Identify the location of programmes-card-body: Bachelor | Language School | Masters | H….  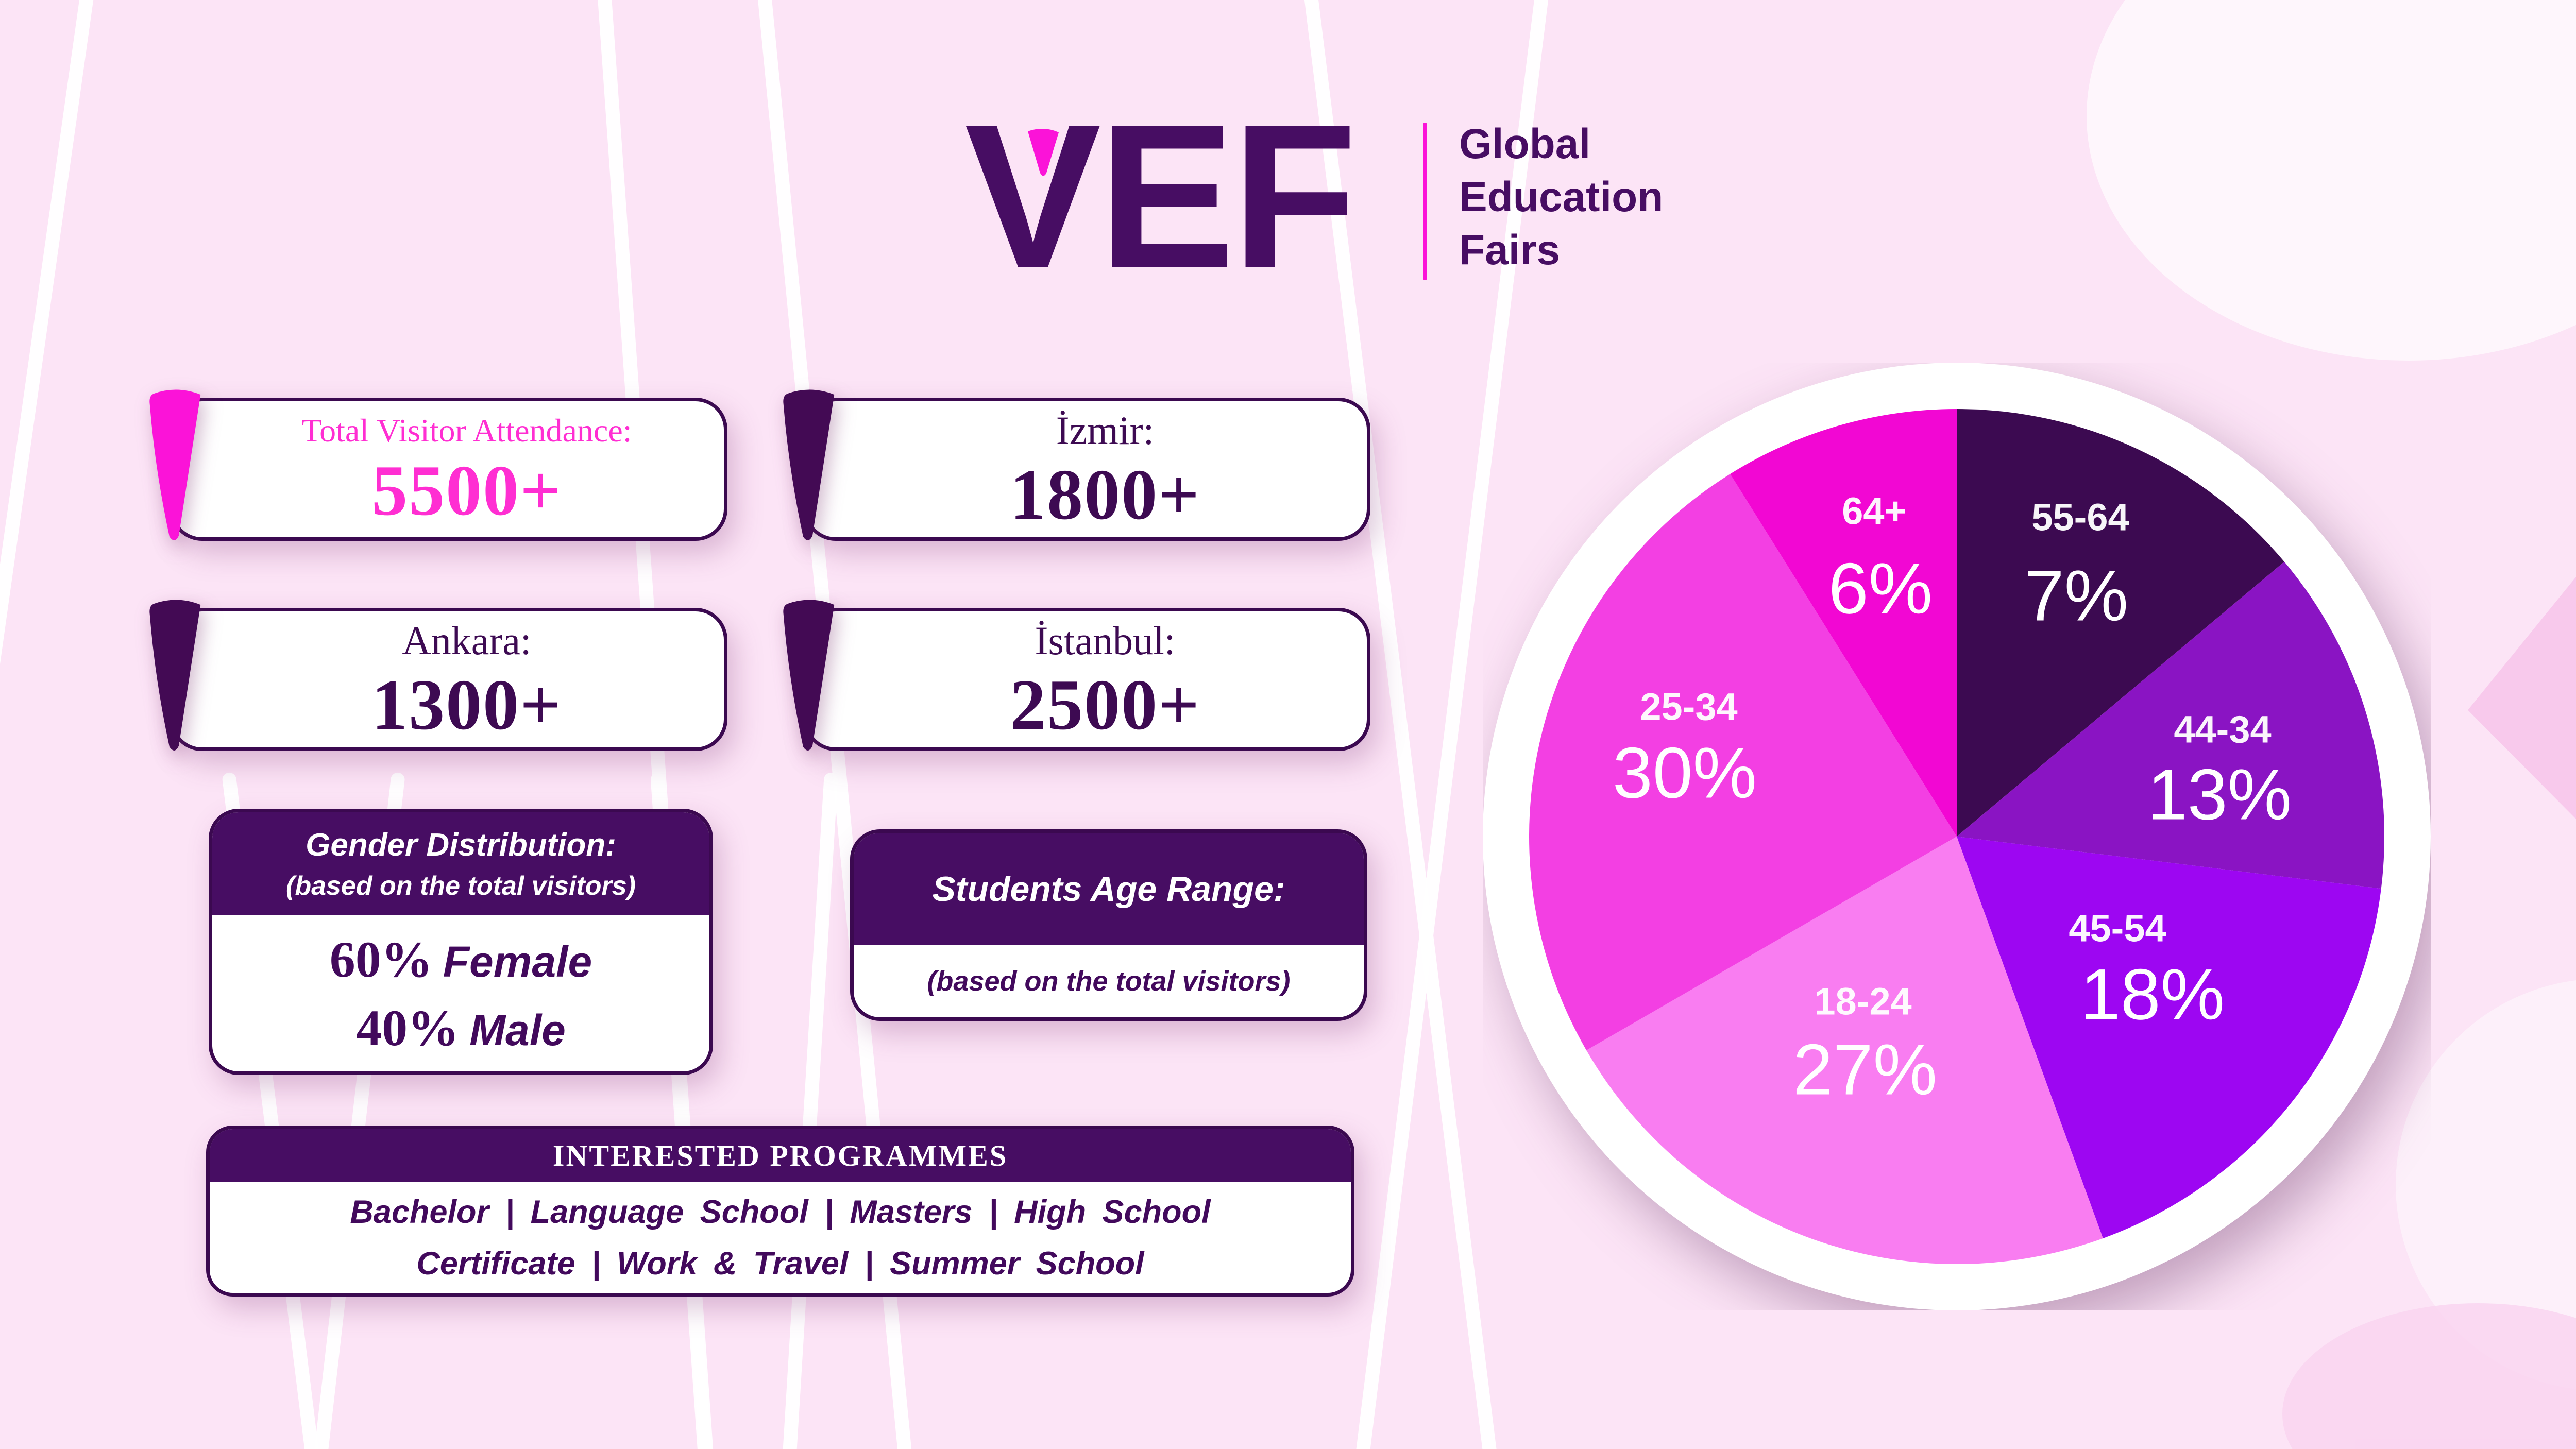
(780, 1237).